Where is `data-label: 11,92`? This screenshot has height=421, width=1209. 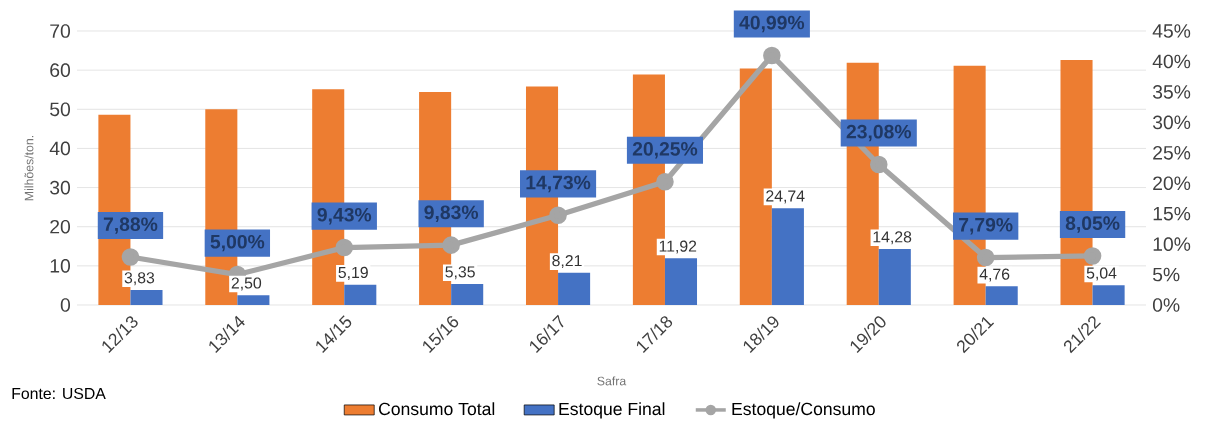
data-label: 11,92 is located at coordinates (678, 247).